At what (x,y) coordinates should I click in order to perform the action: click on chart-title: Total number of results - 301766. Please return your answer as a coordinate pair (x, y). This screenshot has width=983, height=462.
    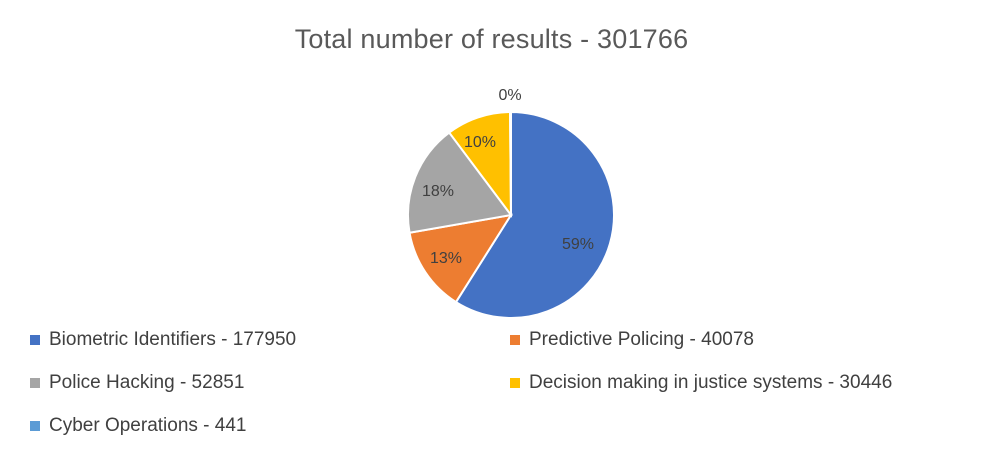
    Looking at the image, I should click on (491, 39).